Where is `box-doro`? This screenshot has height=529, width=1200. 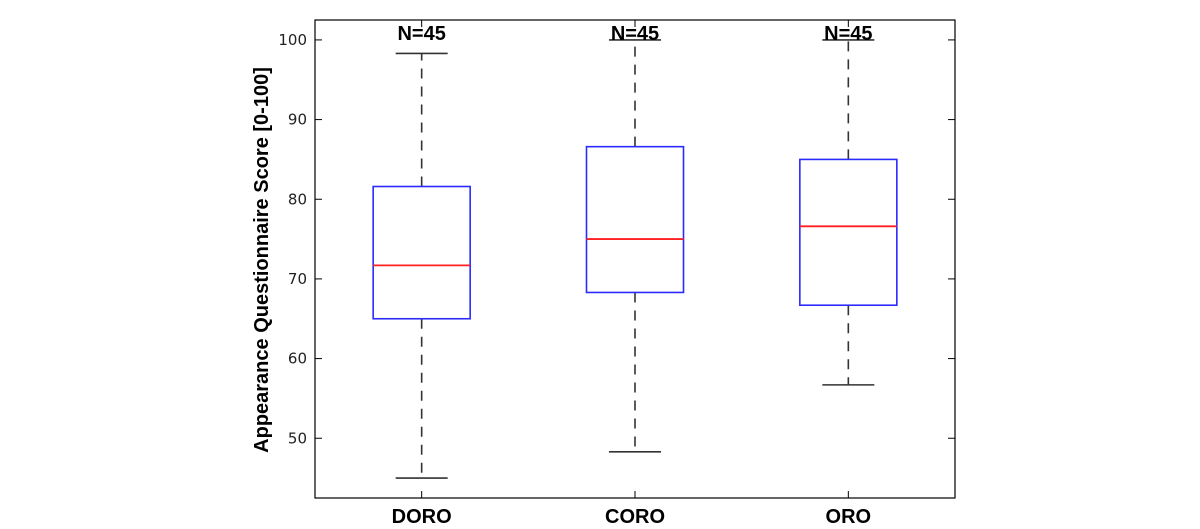 box-doro is located at coordinates (421, 252).